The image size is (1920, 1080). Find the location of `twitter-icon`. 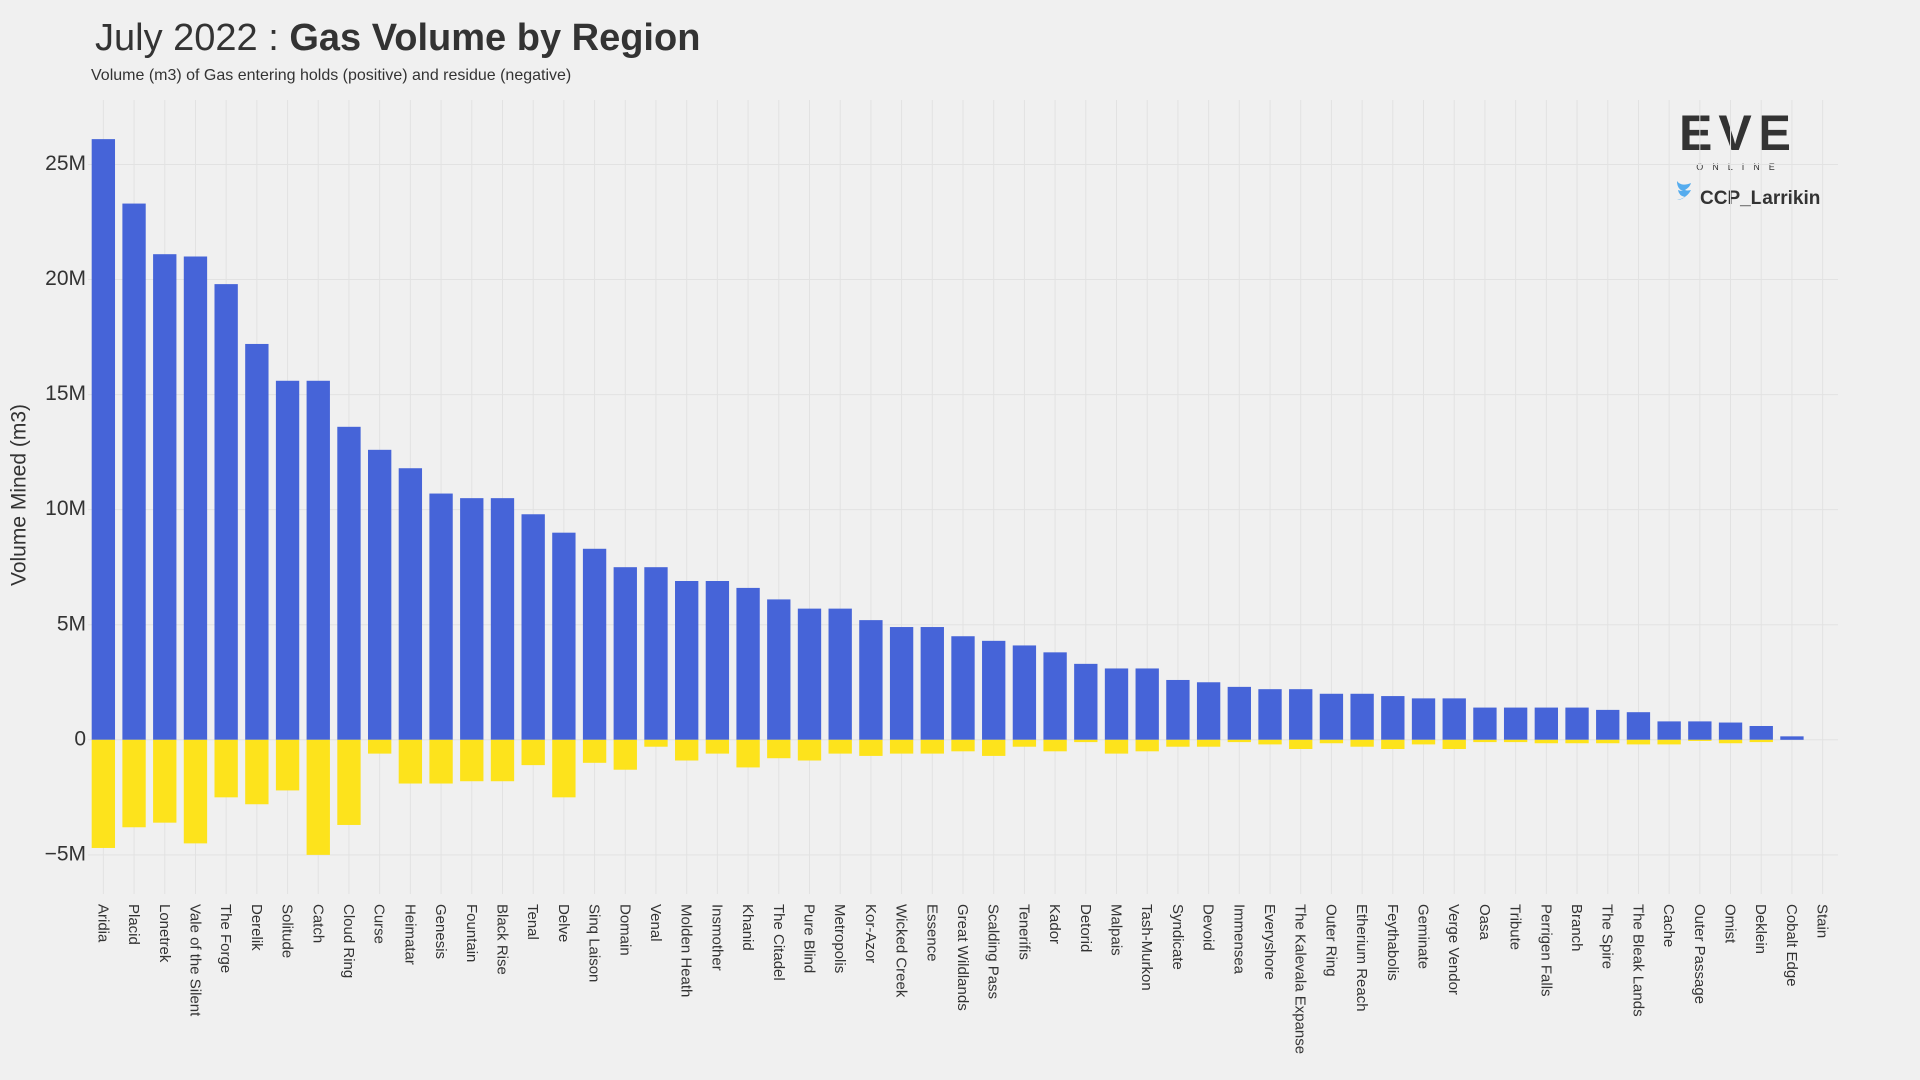

twitter-icon is located at coordinates (1684, 190).